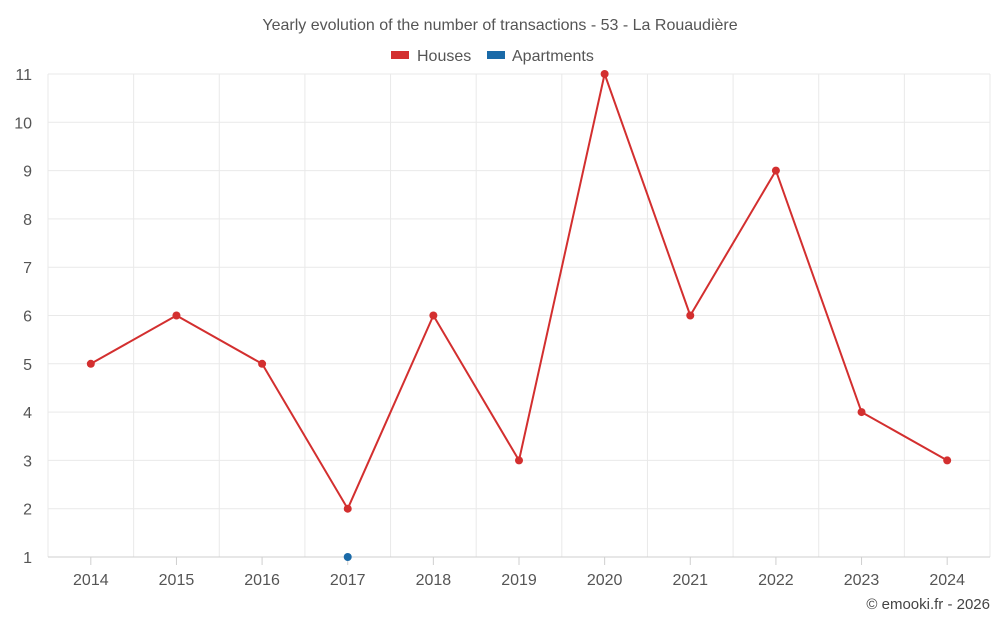  Describe the element at coordinates (91, 580) in the screenshot. I see `x-tick-label: 2014` at that location.